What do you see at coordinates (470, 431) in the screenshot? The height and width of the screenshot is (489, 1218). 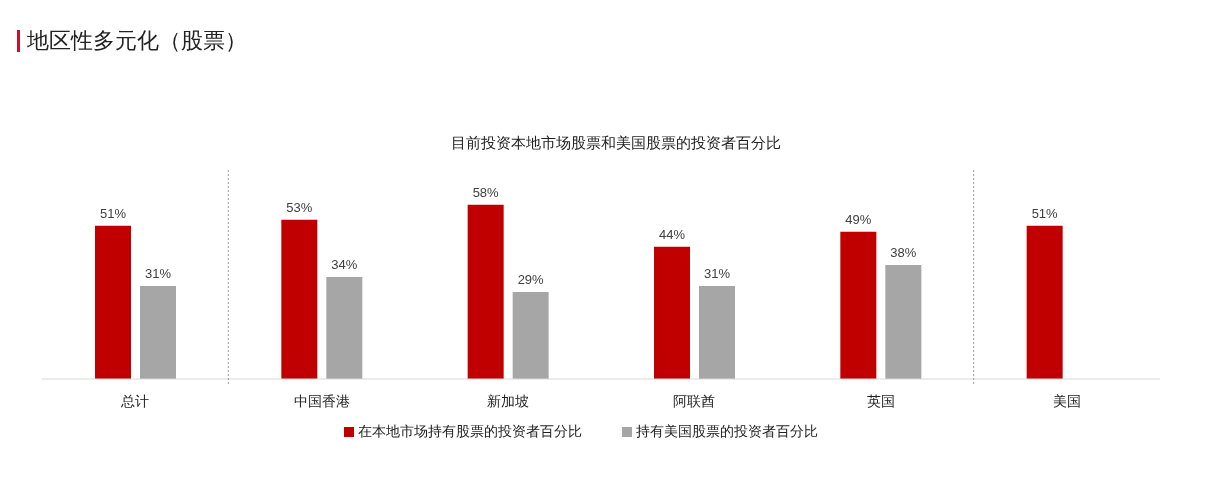 I see `legend-label: 在本地市场持有股票的投资者百分比` at bounding box center [470, 431].